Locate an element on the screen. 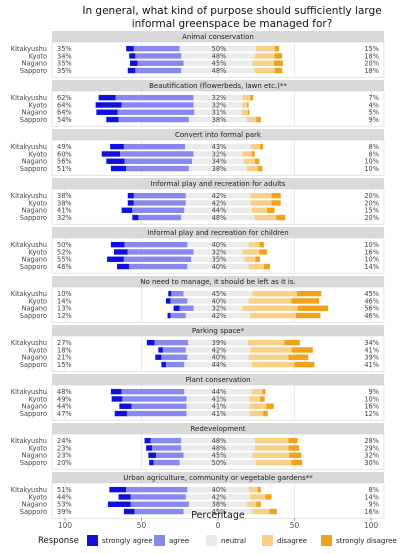  panel-strip-label: Redevelopment is located at coordinates (217, 429).